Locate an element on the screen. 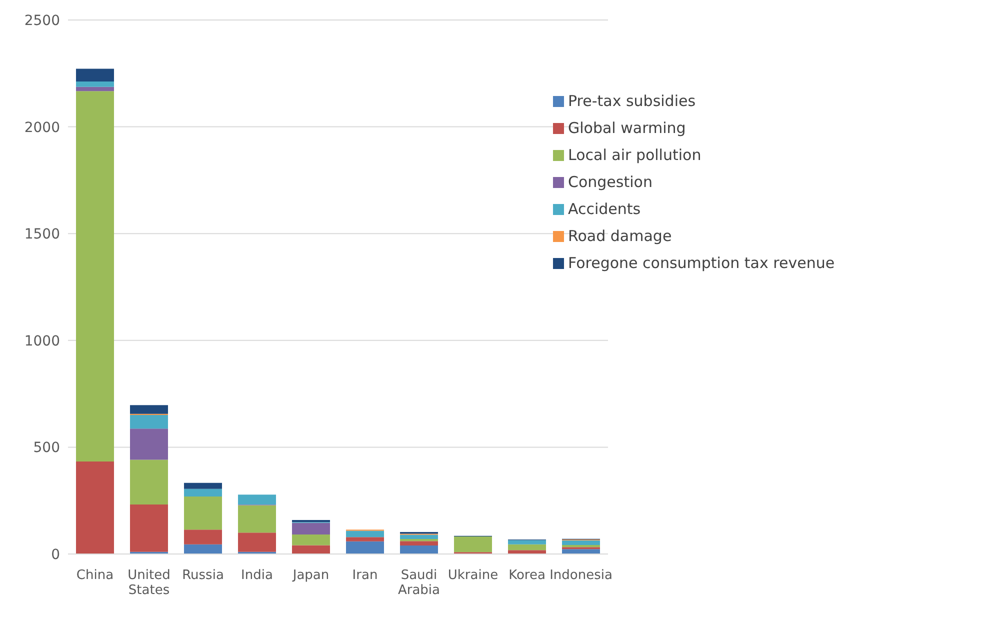 The width and height of the screenshot is (987, 622). legend-label: Global warming is located at coordinates (627, 128).